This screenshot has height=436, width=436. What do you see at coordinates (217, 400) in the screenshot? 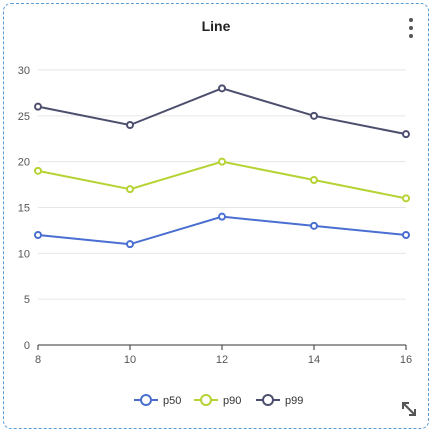
I see `legend-item-p90: p90` at bounding box center [217, 400].